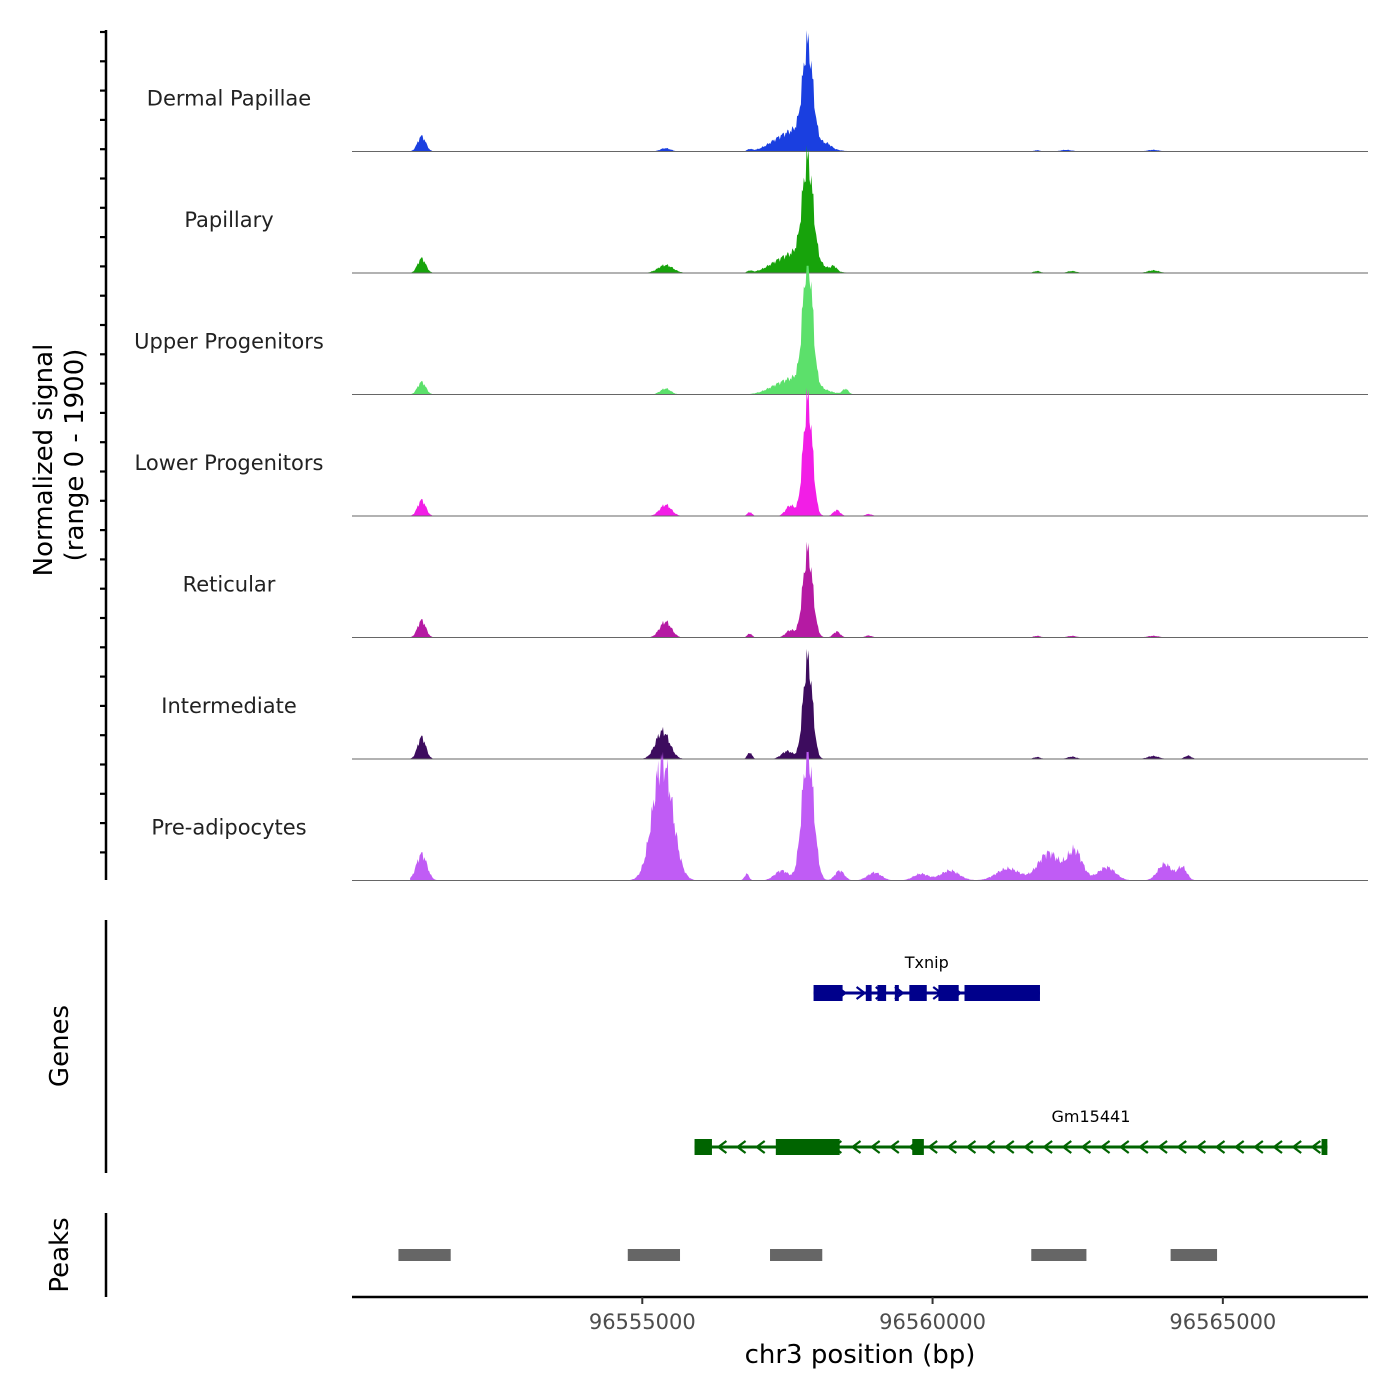  Describe the element at coordinates (229, 706) in the screenshot. I see `track-label: Intermediate` at that location.